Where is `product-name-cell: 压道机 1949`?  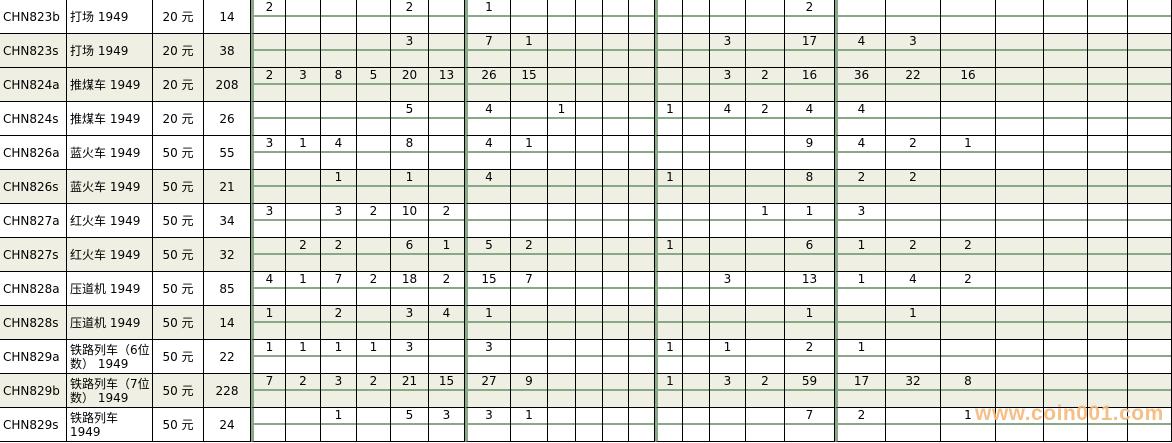
product-name-cell: 压道机 1949 is located at coordinates (110, 323).